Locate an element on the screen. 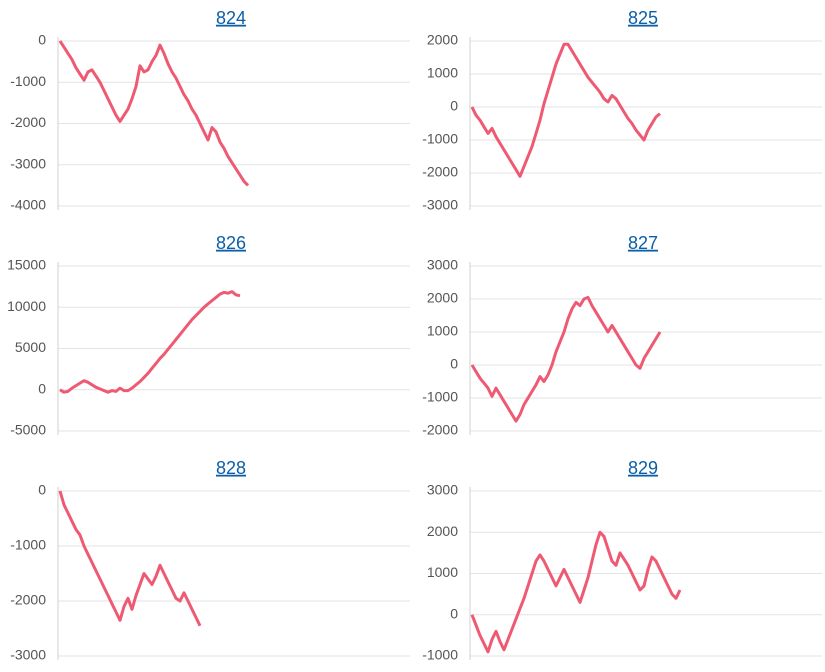  y-tick-label: -5000 is located at coordinates (28, 430).